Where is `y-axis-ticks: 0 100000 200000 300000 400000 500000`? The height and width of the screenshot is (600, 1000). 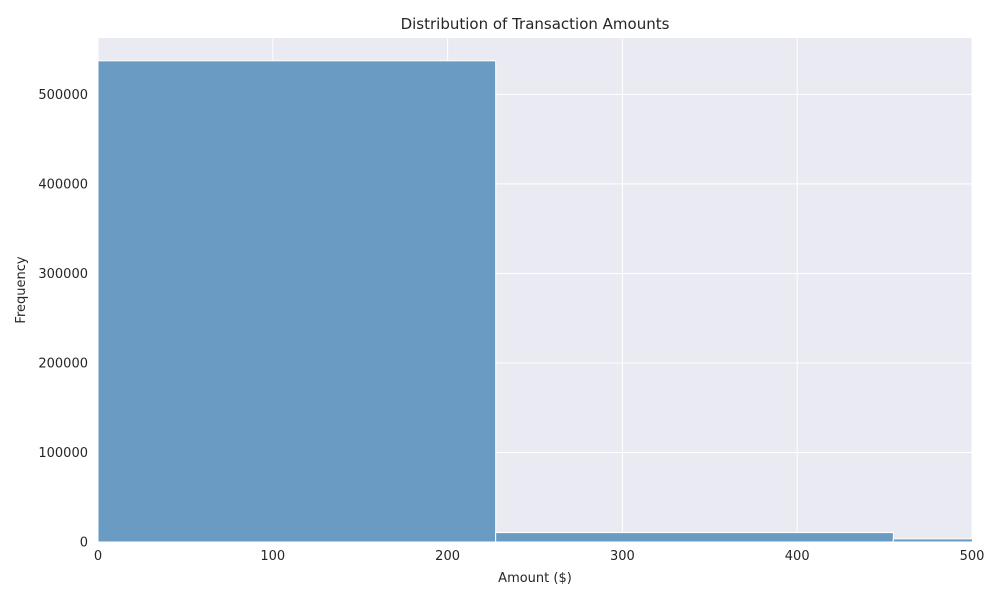
y-axis-ticks: 0 100000 200000 300000 400000 500000 is located at coordinates (63, 319).